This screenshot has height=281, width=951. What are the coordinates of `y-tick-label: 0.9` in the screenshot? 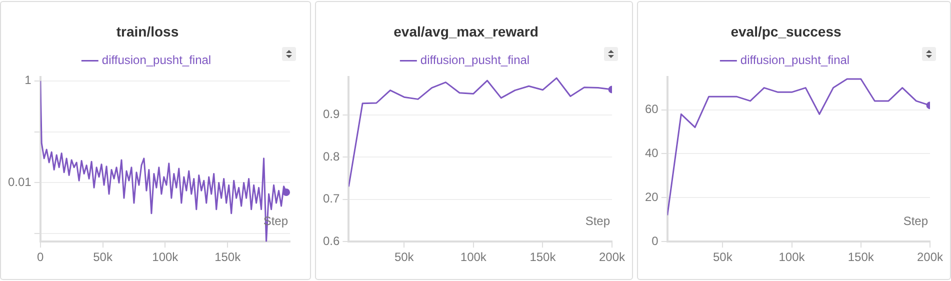 It's located at (331, 114).